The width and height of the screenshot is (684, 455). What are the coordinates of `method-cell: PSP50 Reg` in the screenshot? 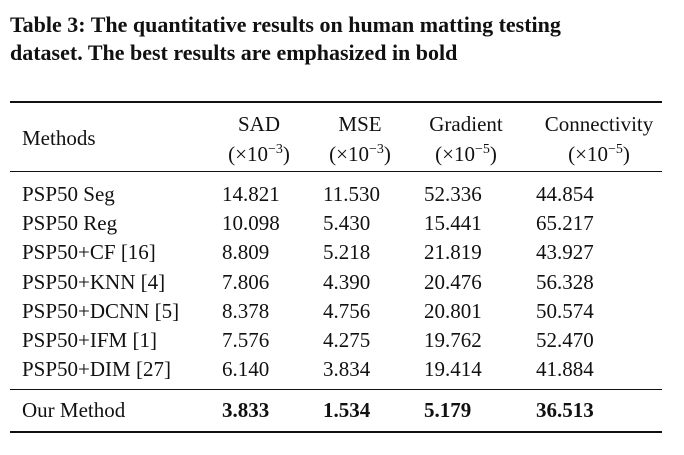 It's located at (70, 223).